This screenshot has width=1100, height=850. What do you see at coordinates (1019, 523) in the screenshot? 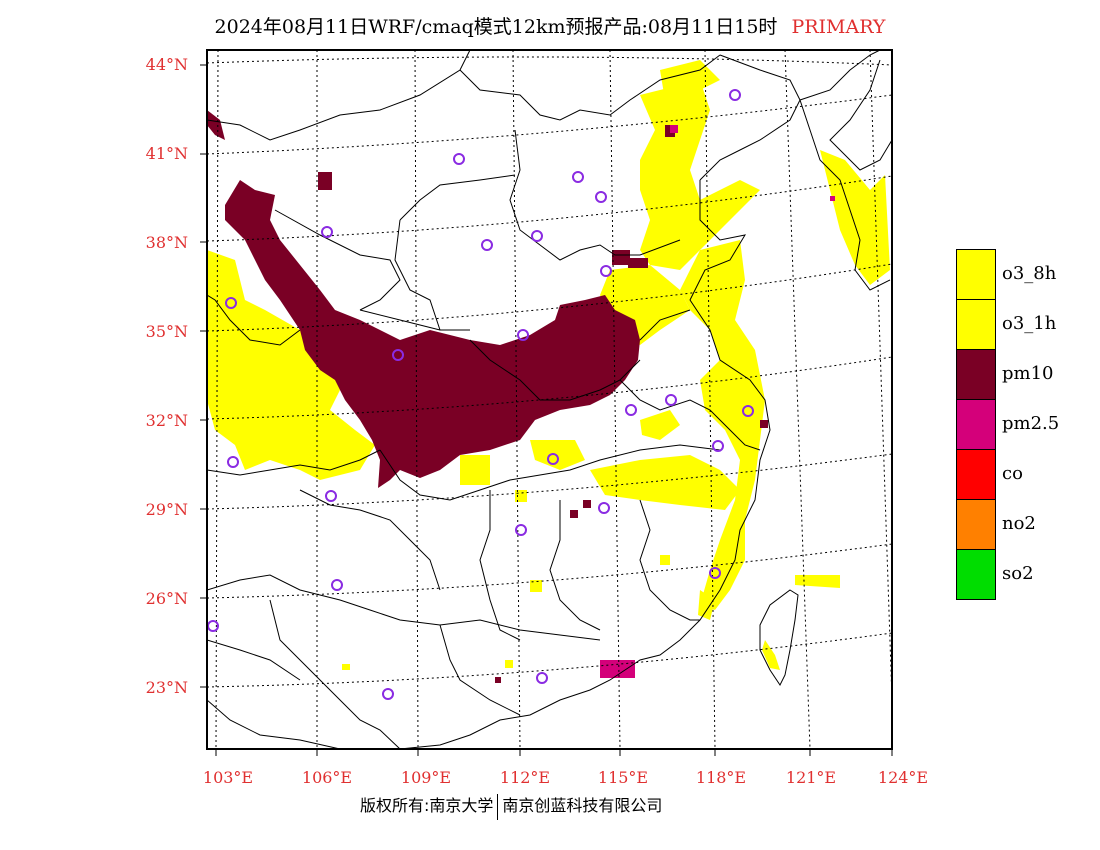
I see `legend-label: no2` at bounding box center [1019, 523].